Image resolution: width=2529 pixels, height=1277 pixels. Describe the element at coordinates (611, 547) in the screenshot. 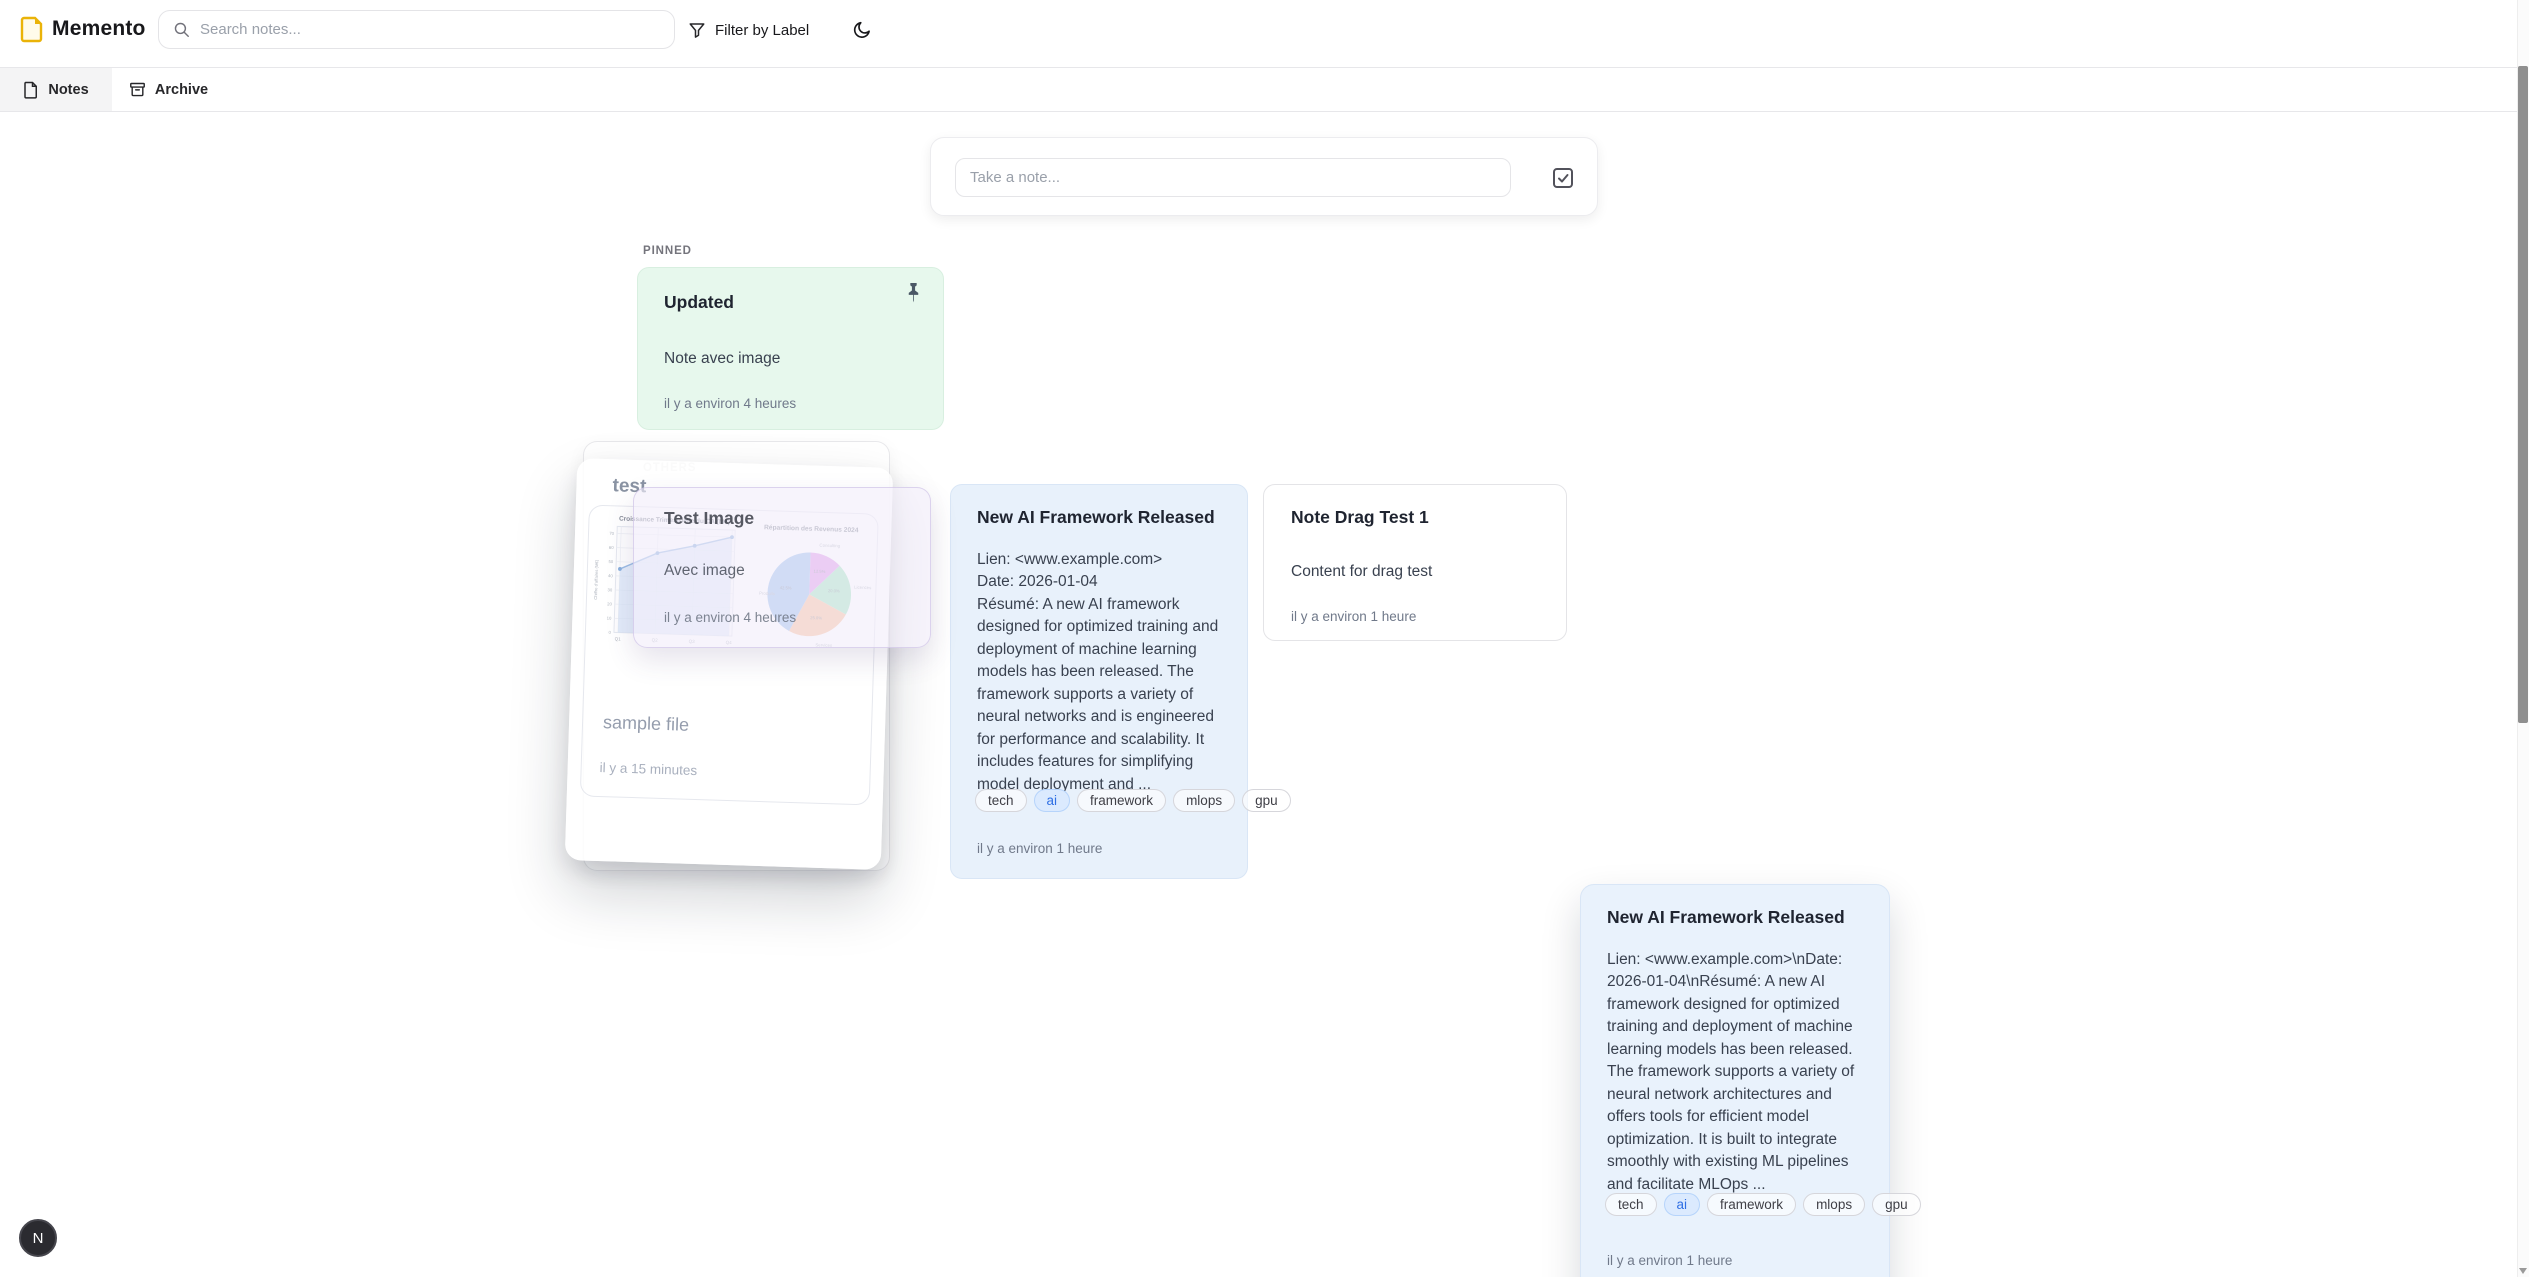

I see `svg-text: 60` at that location.